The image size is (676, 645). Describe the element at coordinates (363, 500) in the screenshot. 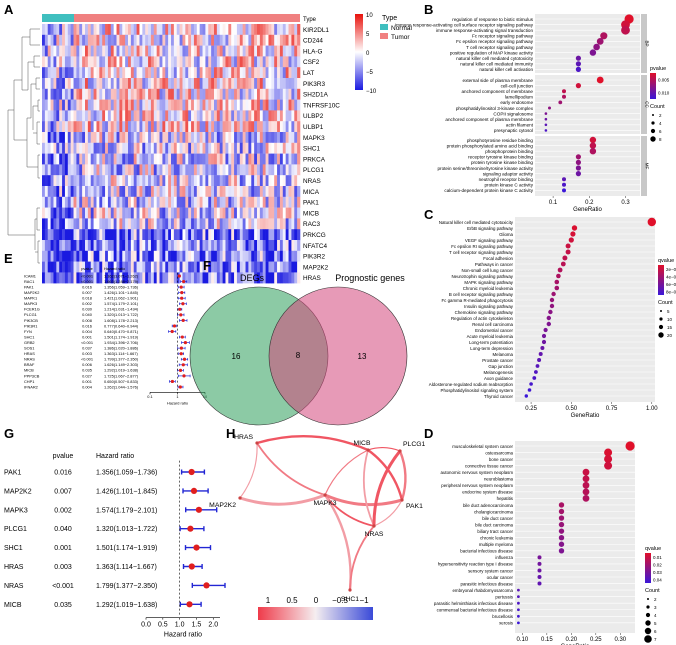

I see `correlation-edge` at that location.